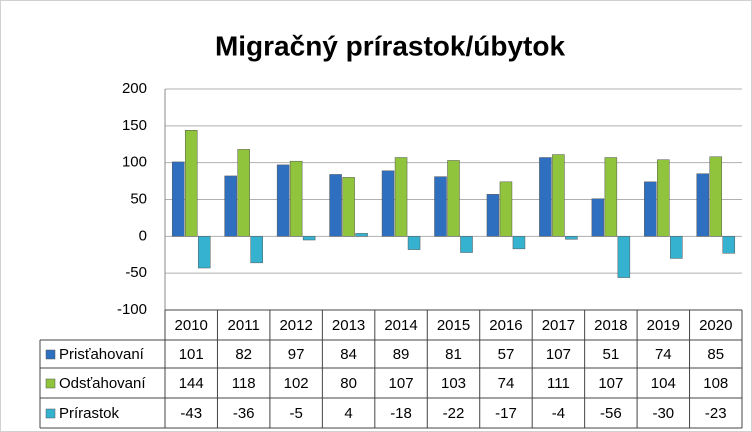  I want to click on data-label: 51, so click(611, 354).